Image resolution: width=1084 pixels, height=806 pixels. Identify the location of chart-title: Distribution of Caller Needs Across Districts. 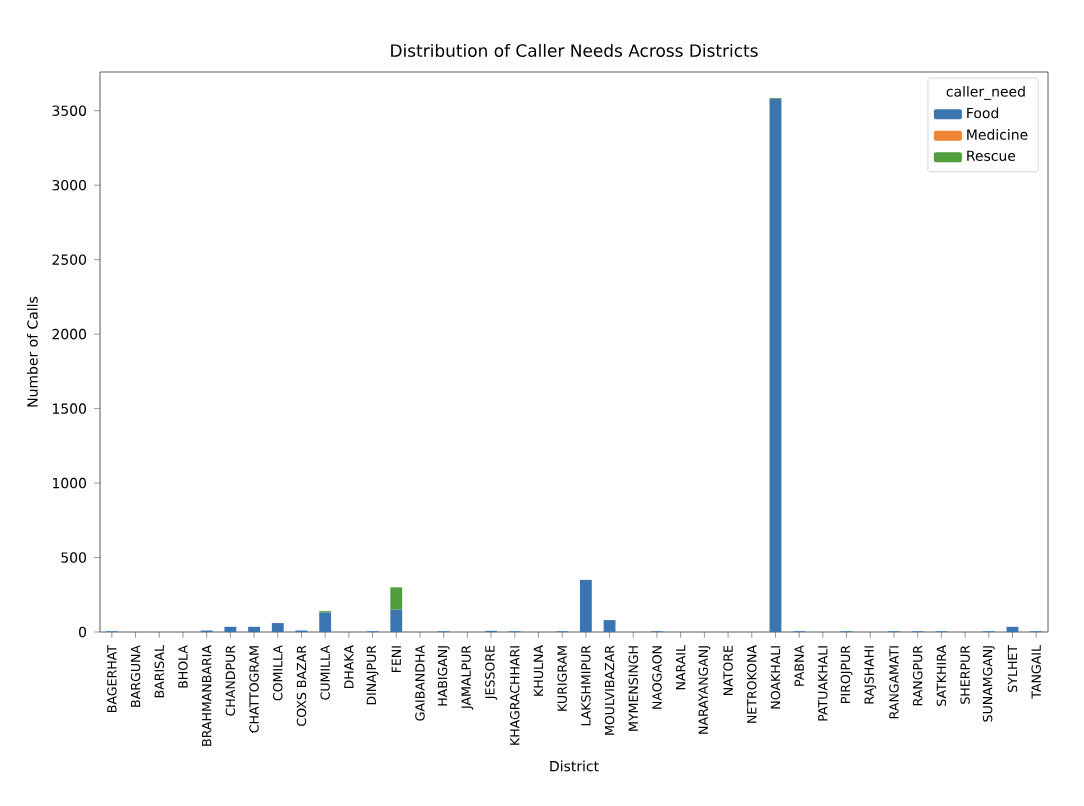
(574, 50).